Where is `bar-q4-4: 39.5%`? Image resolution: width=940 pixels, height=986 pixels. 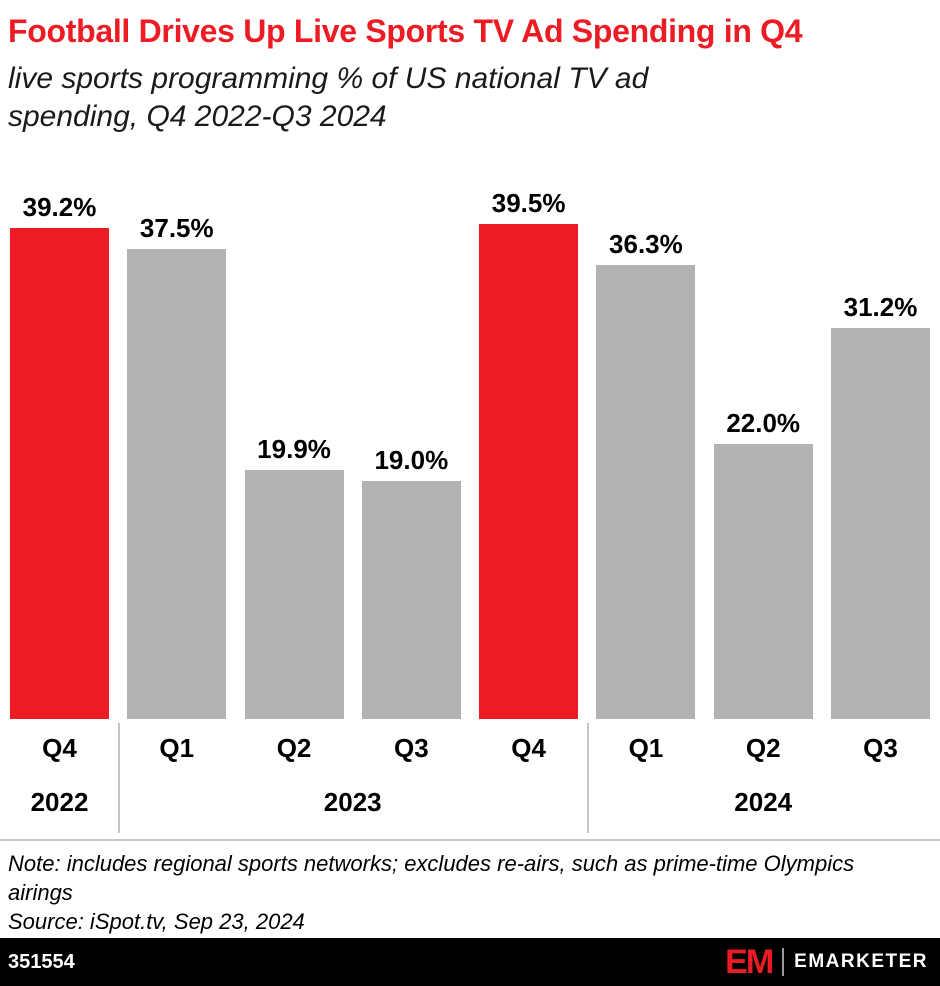 bar-q4-4: 39.5% is located at coordinates (529, 454).